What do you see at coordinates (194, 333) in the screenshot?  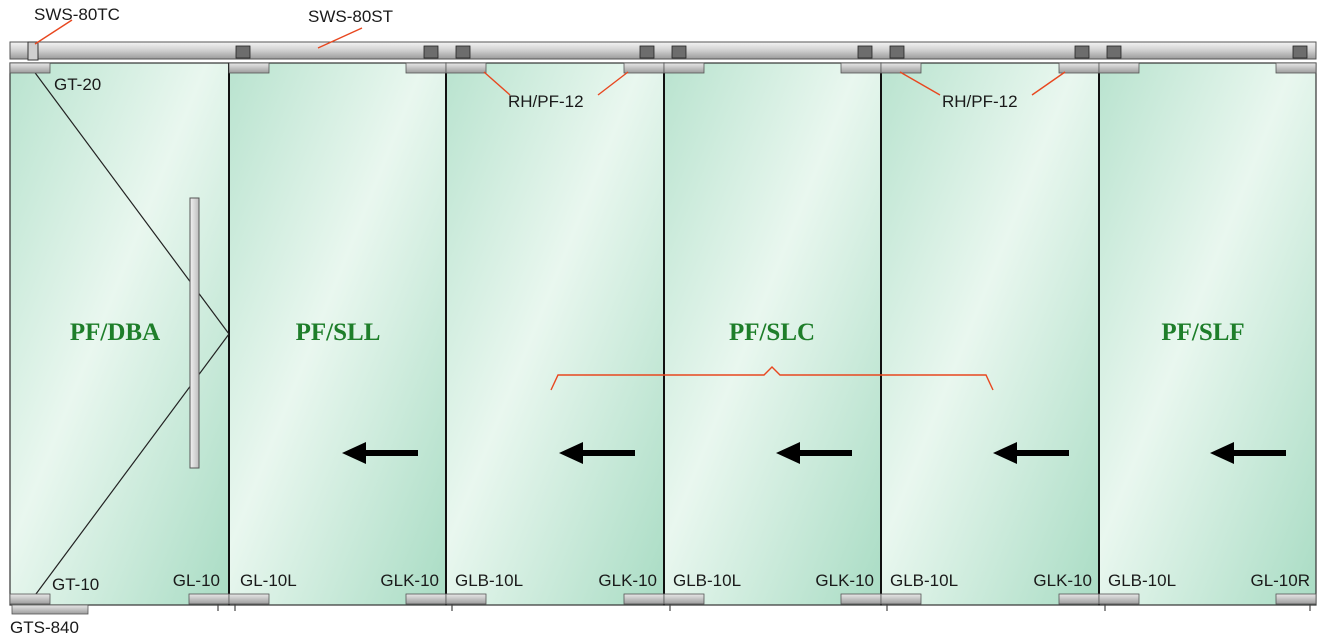 I see `door-handle` at bounding box center [194, 333].